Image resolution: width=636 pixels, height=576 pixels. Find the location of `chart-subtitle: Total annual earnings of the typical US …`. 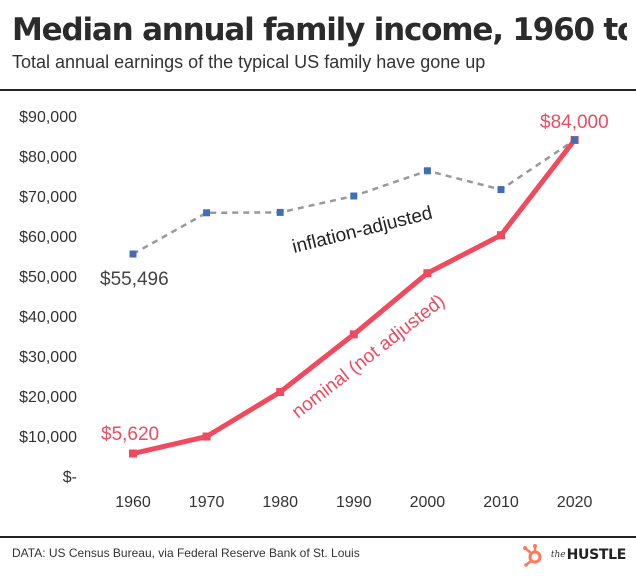

chart-subtitle: Total annual earnings of the typical US … is located at coordinates (249, 62).